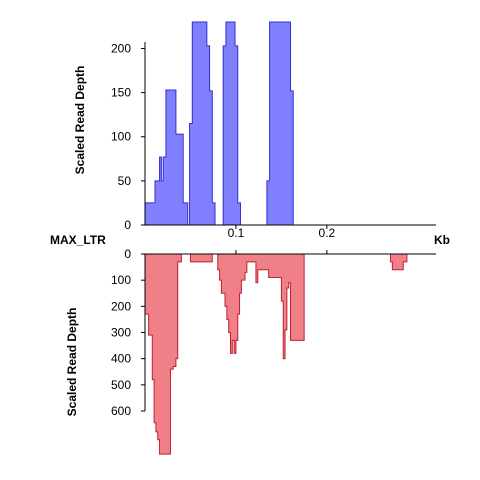 The width and height of the screenshot is (480, 480). What do you see at coordinates (125, 181) in the screenshot?
I see `top-y-tick-label: 50` at bounding box center [125, 181].